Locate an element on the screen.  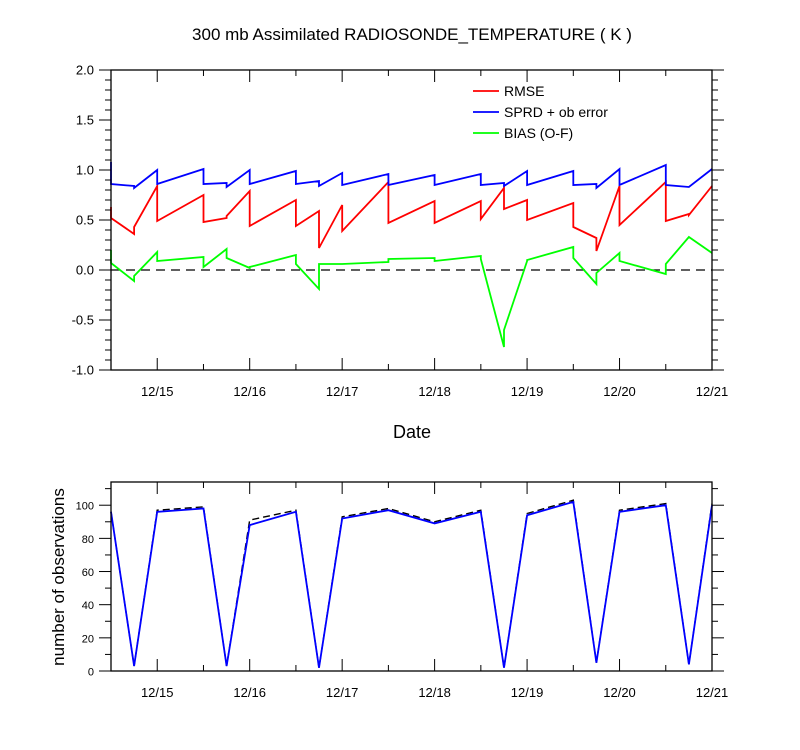
y-tick-label-1: 20 is located at coordinates (88, 639).